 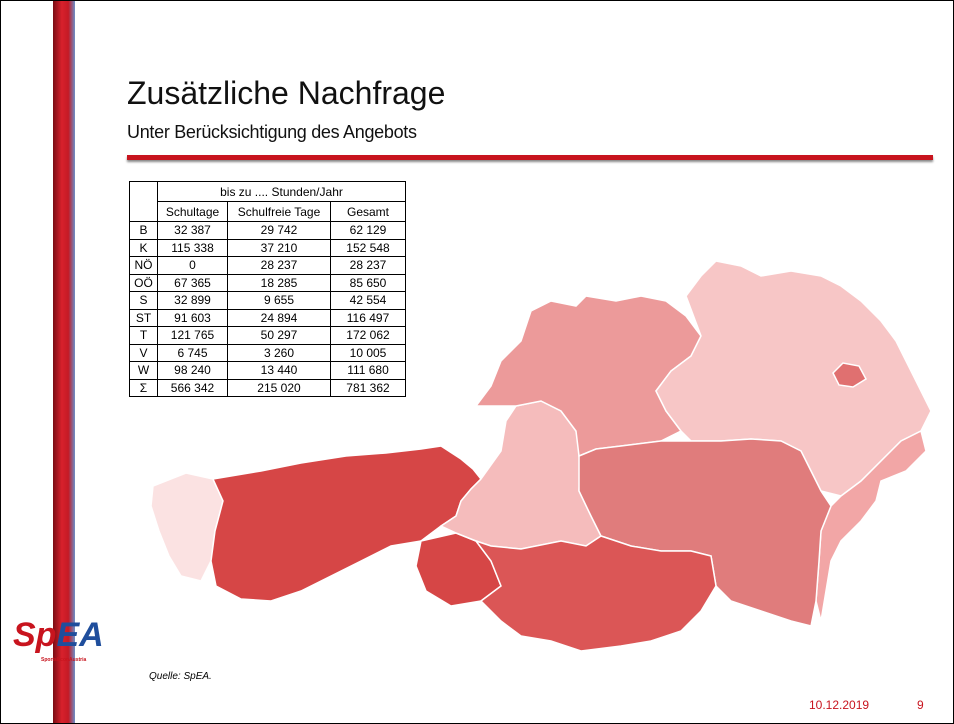 I want to click on table-cell: 32 387, so click(x=192, y=230).